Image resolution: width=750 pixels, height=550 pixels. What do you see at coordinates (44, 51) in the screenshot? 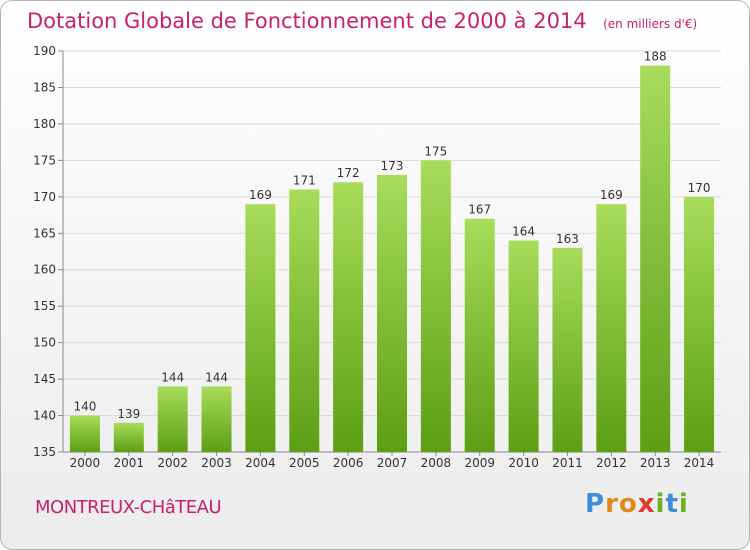
I see `y-tick-label: 190` at bounding box center [44, 51].